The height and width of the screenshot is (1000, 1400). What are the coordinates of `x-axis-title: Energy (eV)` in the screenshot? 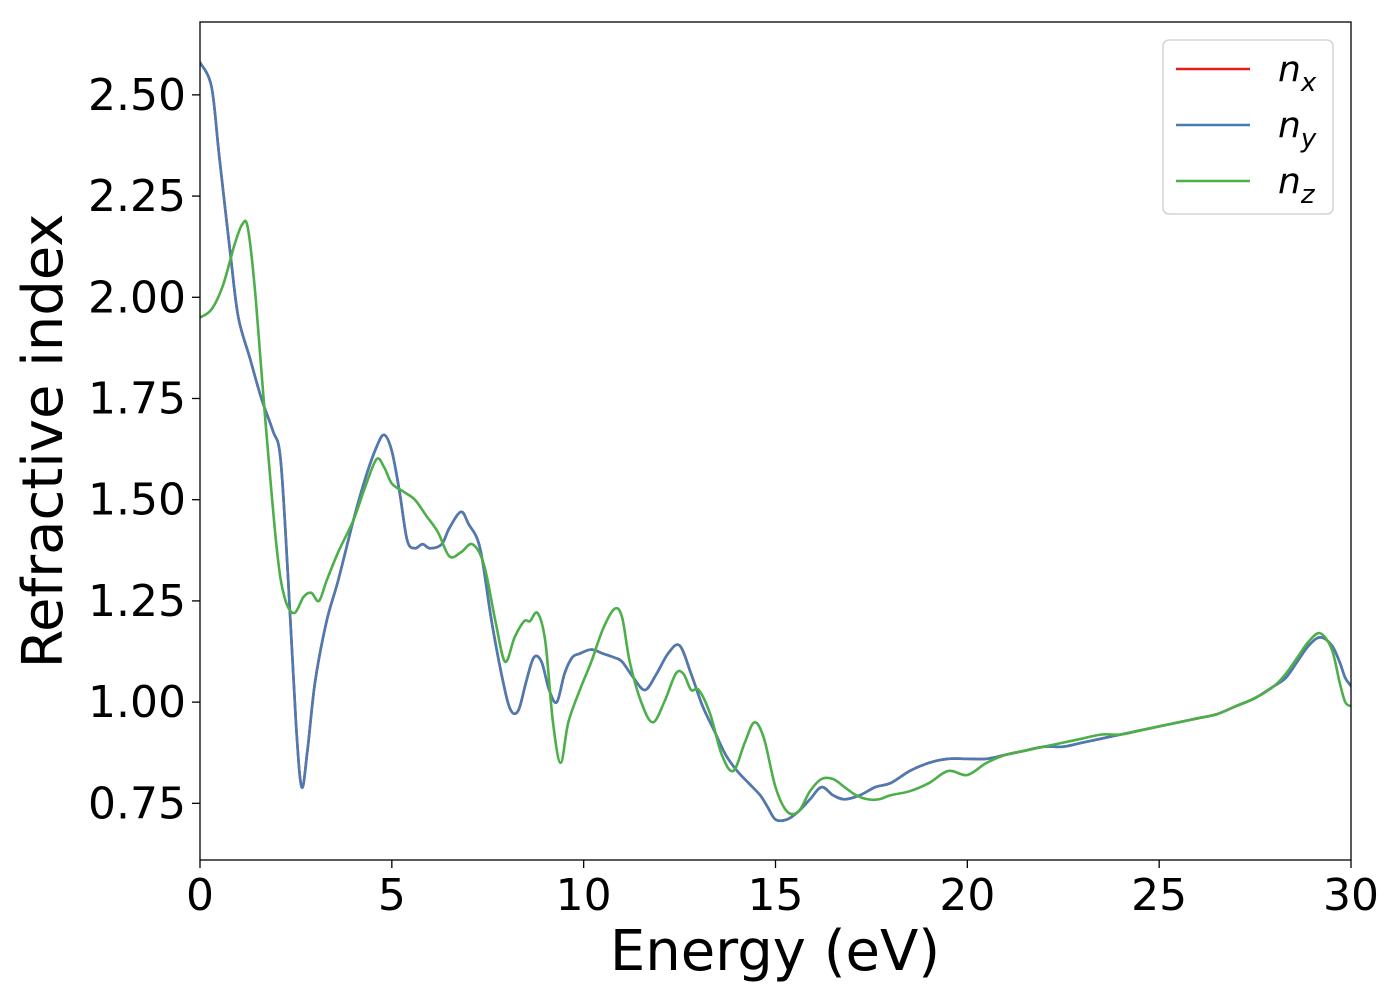 It's located at (775, 951).